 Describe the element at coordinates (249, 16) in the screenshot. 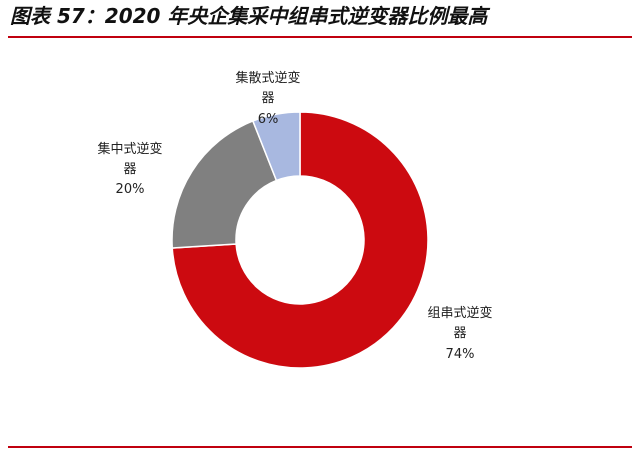

I see `figure-title: 图表 57：2020 年央企集采中组串式逆变器比例最高` at that location.